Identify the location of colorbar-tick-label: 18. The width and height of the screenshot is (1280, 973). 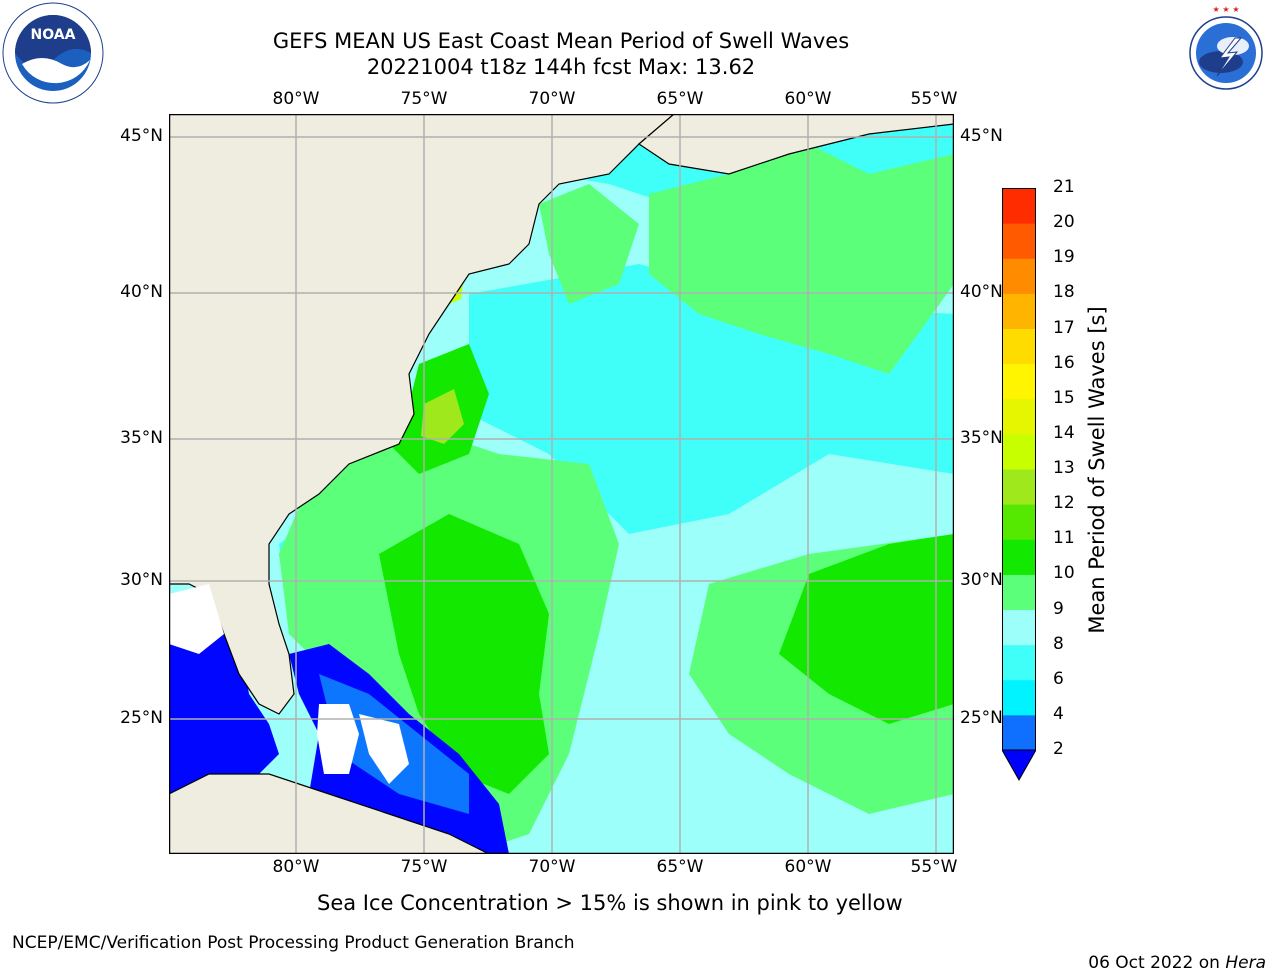
(1064, 292).